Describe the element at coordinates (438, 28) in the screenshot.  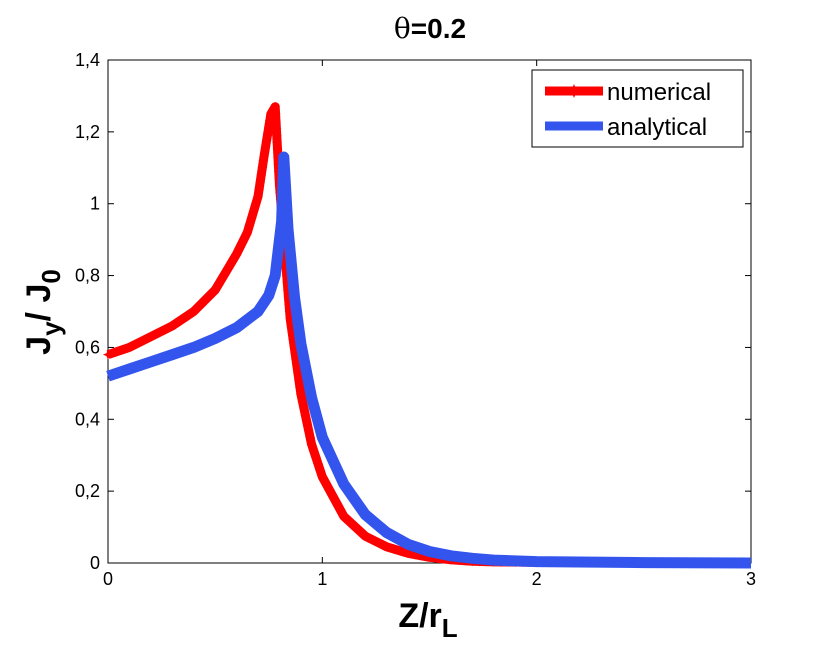
I see `title-value: =0.2` at that location.